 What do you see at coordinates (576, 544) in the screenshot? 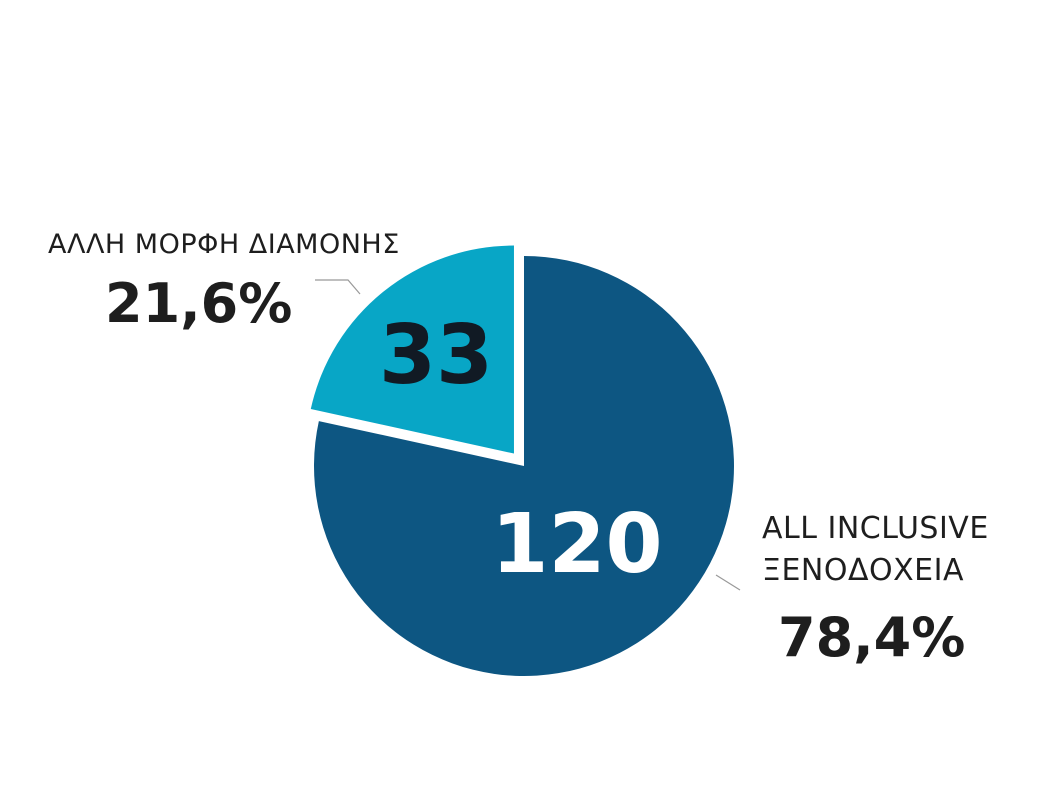
I see `slice-value-label-all-inclusive: 120` at bounding box center [576, 544].